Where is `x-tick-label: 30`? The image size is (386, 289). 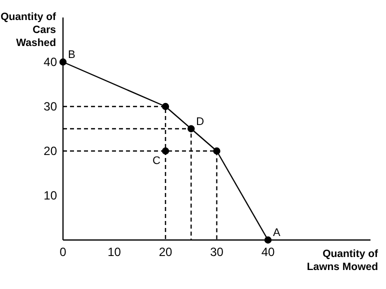 x-tick-label: 30 is located at coordinates (217, 252).